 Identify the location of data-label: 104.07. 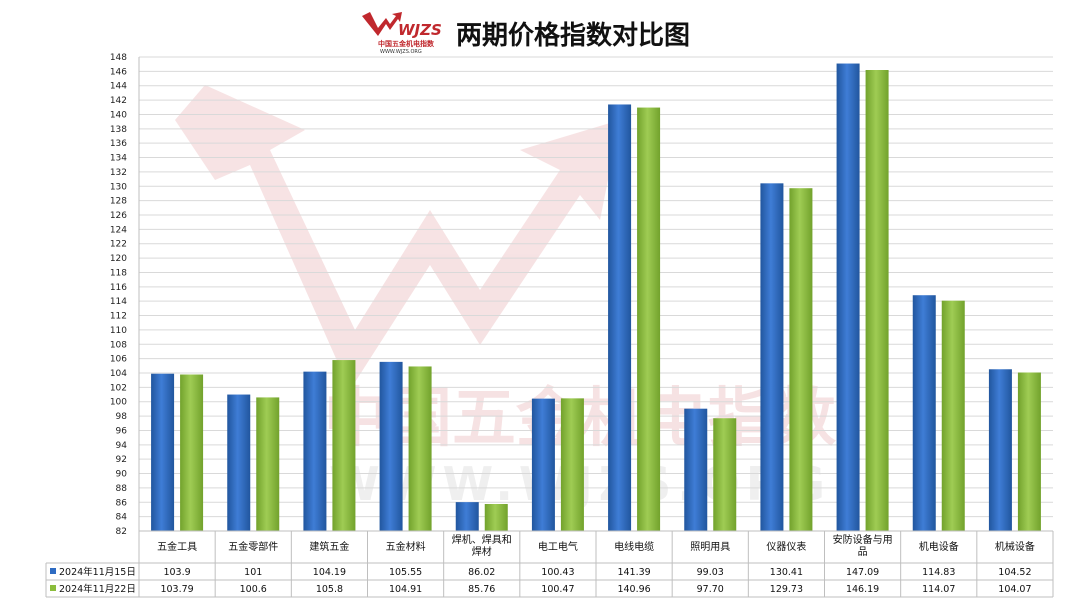
(1014, 589).